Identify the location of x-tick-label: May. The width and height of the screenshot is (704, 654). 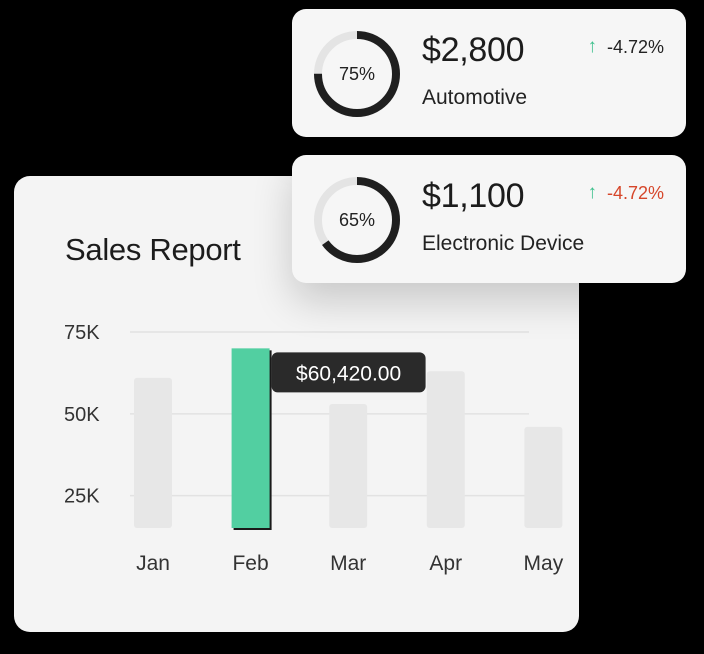
(544, 563).